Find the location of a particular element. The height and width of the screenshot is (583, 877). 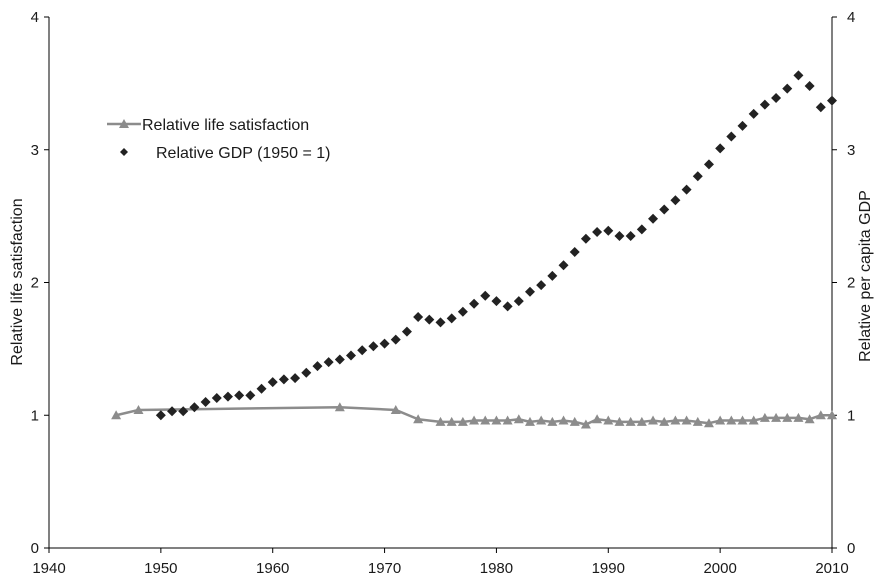

x-tick-label: 1980 is located at coordinates (496, 568).